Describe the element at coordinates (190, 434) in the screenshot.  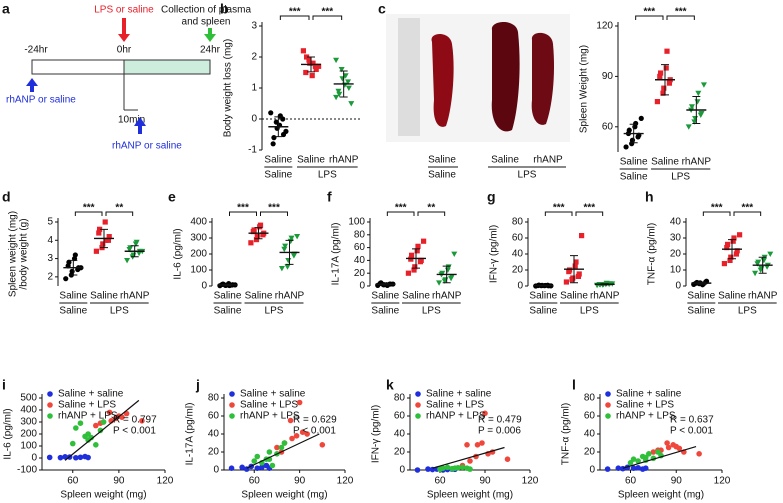
I see `y-axis-label: IL-17A (pg/ml)` at that location.